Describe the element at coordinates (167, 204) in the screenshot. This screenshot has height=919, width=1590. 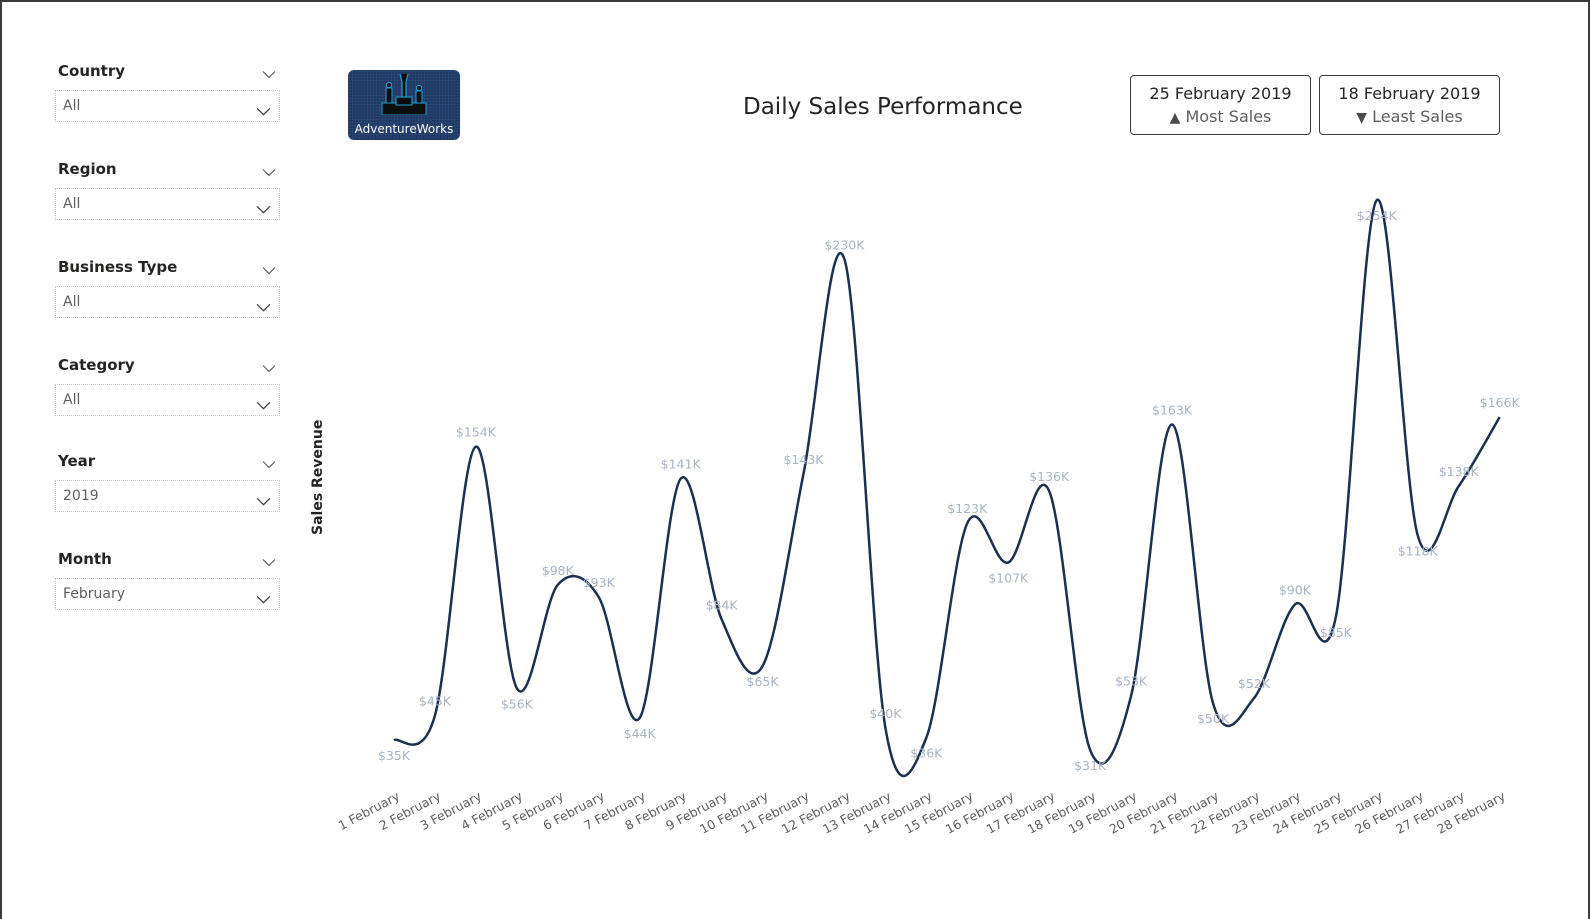
I see `region-dropdown: All` at that location.